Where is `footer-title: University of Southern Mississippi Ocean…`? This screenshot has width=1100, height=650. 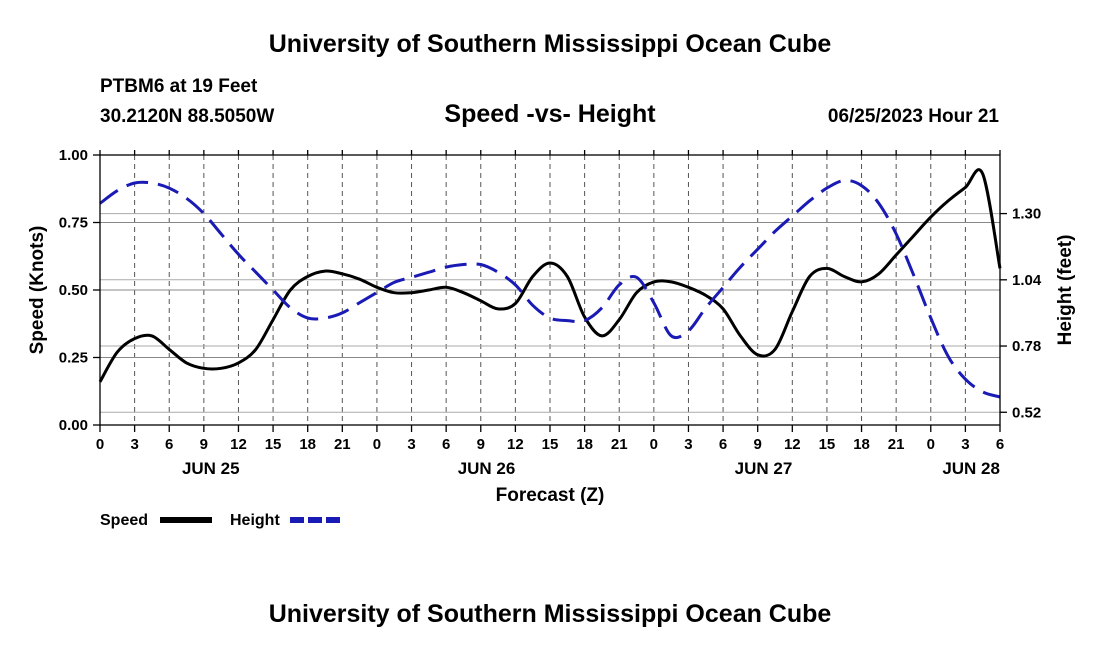
footer-title: University of Southern Mississippi Ocean… is located at coordinates (550, 614).